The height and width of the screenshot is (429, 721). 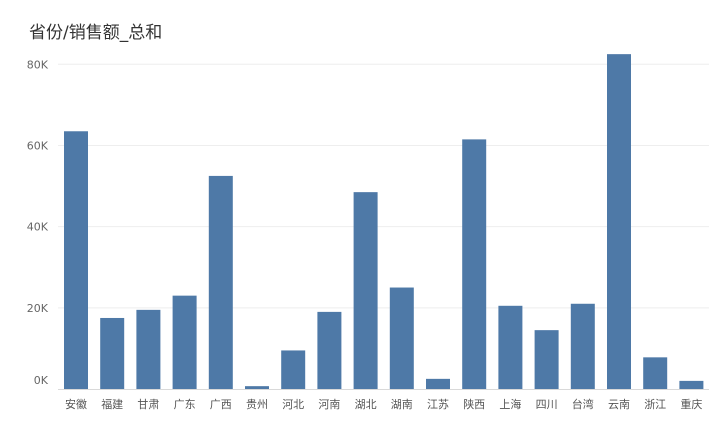 What do you see at coordinates (474, 404) in the screenshot?
I see `x-tick-label: 陕西` at bounding box center [474, 404].